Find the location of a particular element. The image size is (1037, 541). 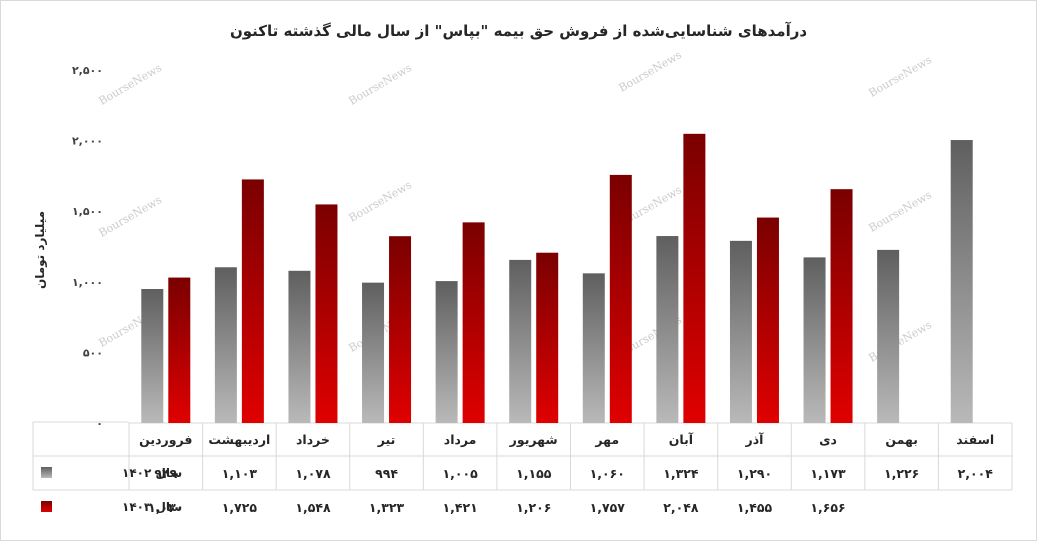

y-tick-label: ۲,۵۰۰ is located at coordinates (87, 70).